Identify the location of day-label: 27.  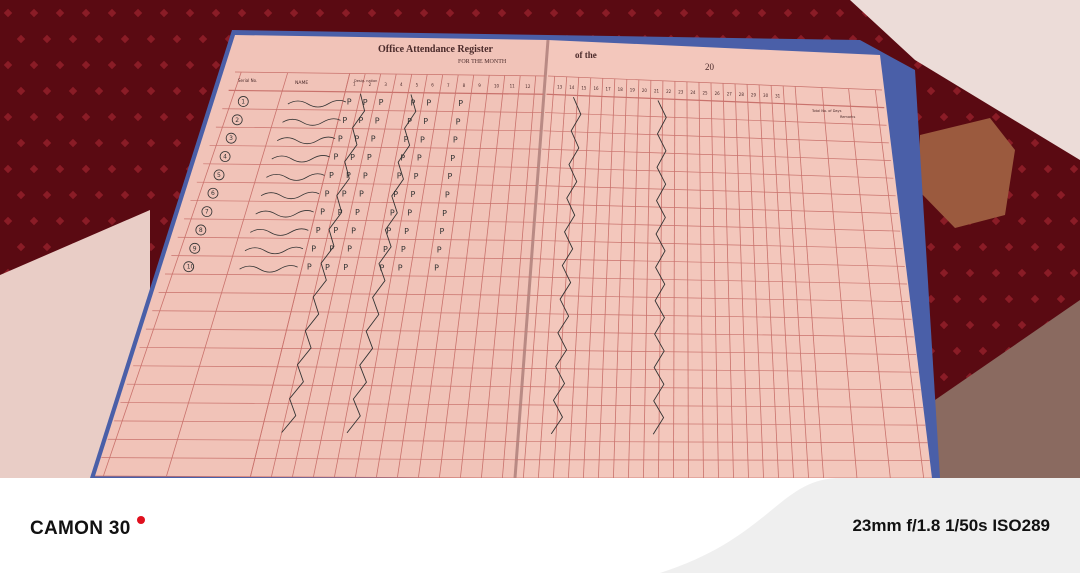
(730, 93).